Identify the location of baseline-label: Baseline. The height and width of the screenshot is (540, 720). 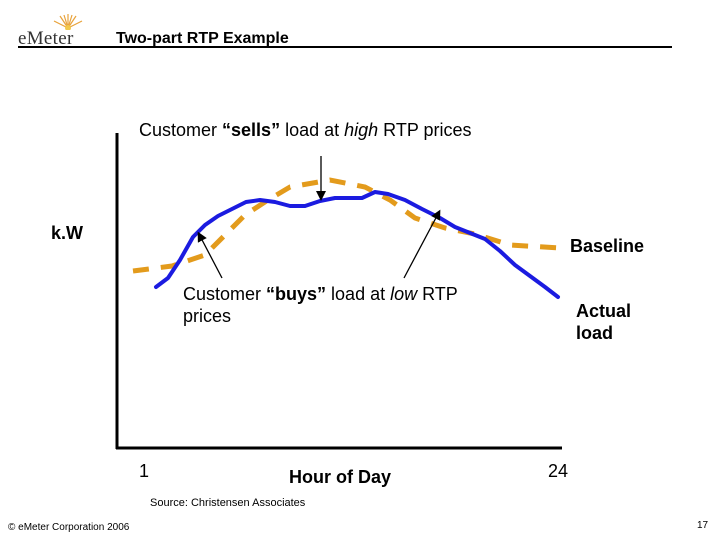
(607, 246).